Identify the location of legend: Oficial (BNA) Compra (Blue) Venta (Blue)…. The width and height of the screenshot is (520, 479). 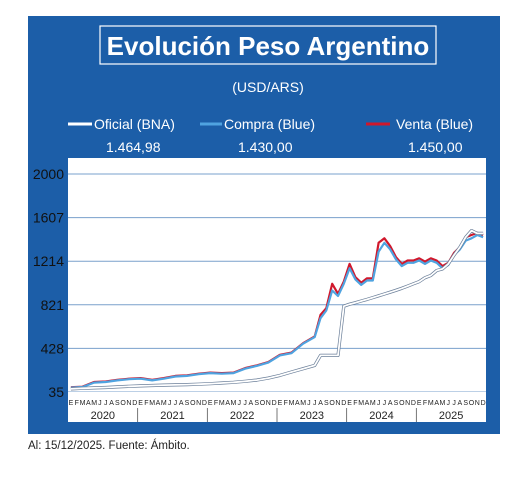
(270, 135).